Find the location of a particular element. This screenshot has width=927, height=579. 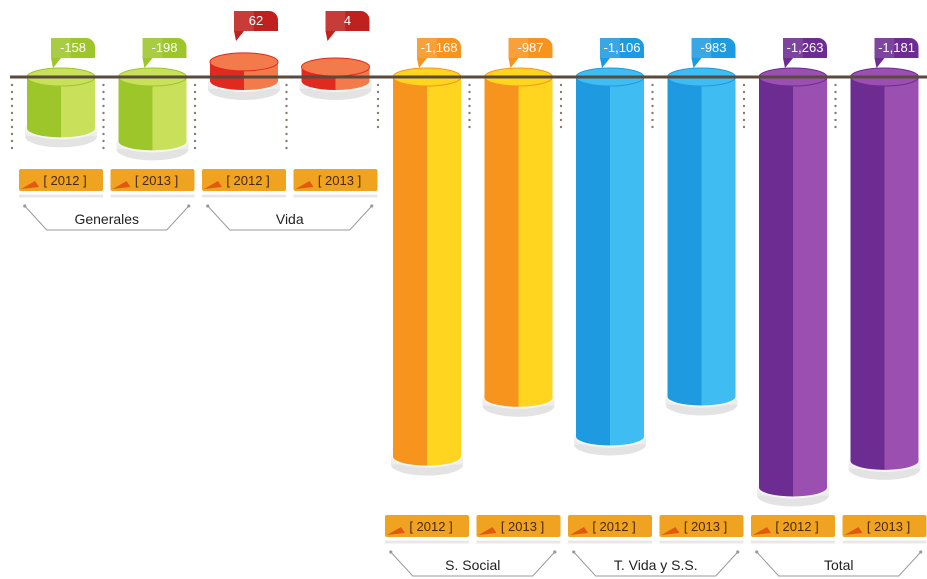

bar-generales-2012 is located at coordinates (61, 107).